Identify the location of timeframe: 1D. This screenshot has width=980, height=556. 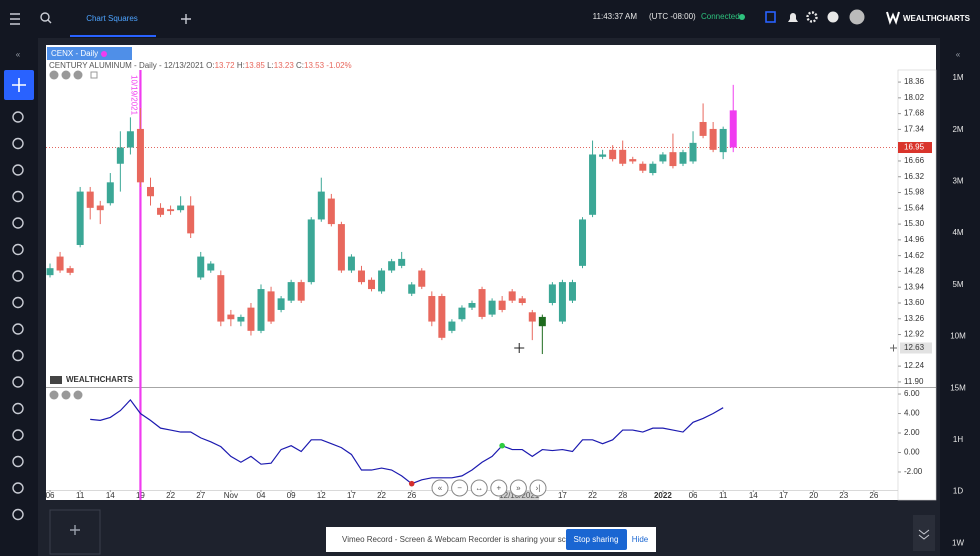
(958, 491).